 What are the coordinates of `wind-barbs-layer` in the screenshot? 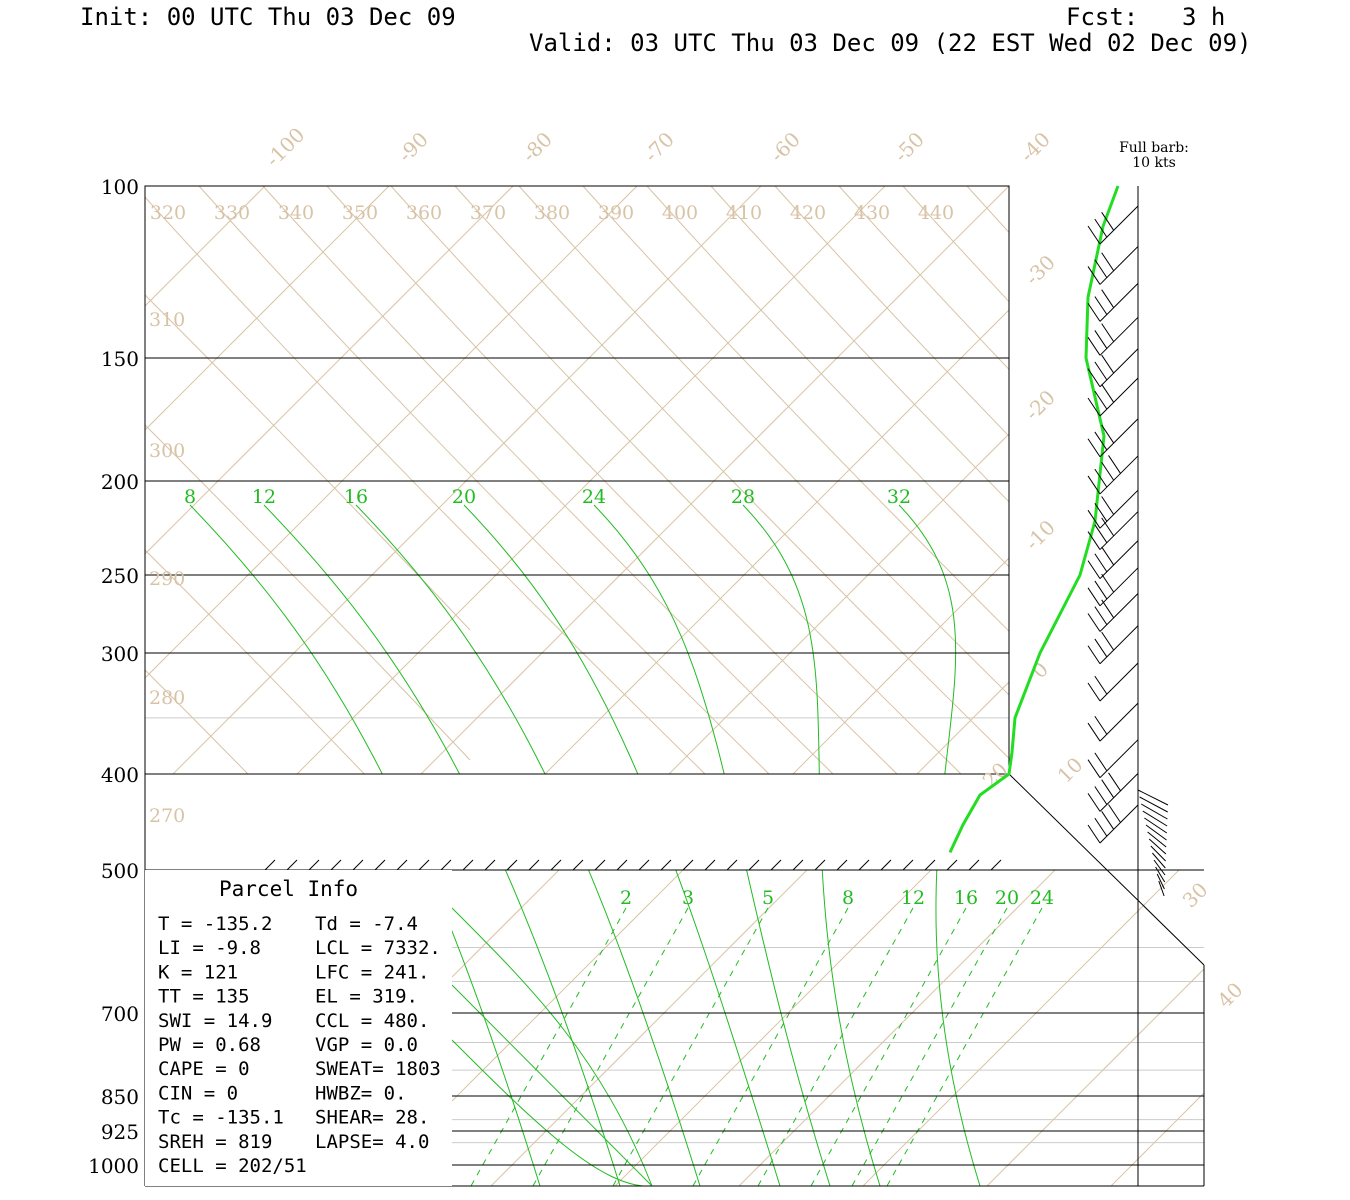 It's located at (1128, 551).